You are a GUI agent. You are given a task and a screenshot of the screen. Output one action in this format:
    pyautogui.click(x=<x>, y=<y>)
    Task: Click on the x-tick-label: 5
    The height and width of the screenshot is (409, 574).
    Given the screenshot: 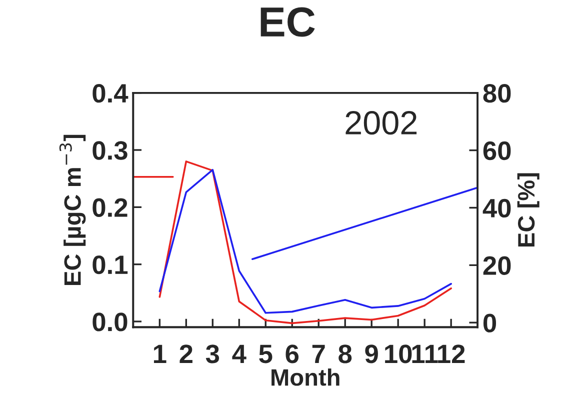 What is the action you would take?
    pyautogui.click(x=265, y=354)
    